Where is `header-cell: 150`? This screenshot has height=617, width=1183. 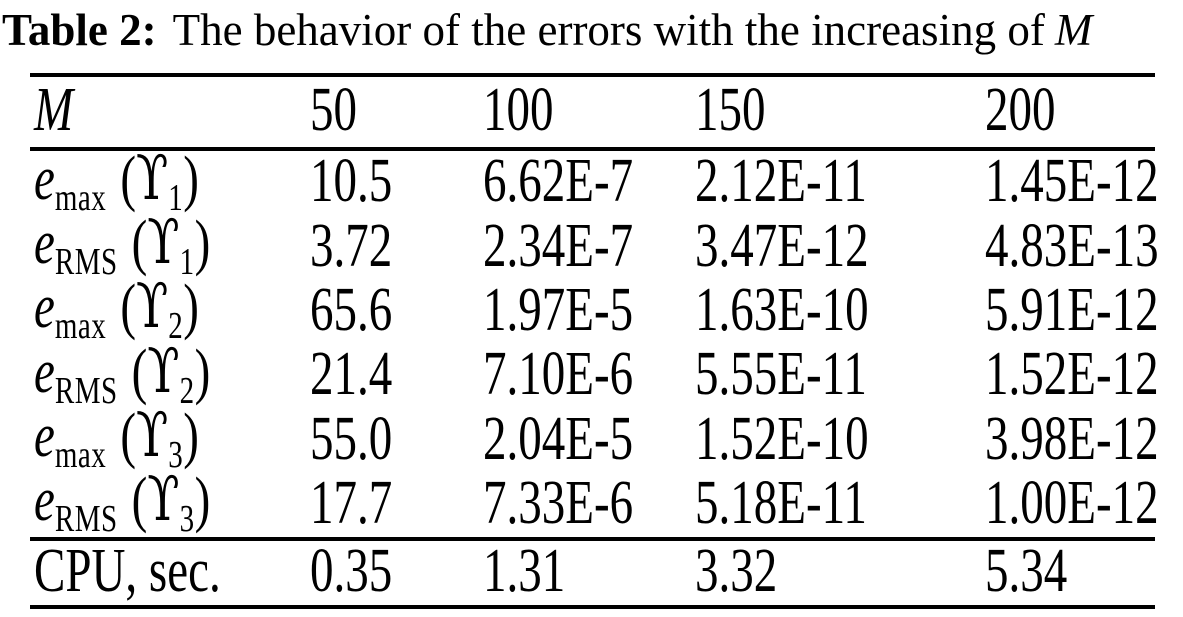
header-cell: 150 is located at coordinates (730, 110).